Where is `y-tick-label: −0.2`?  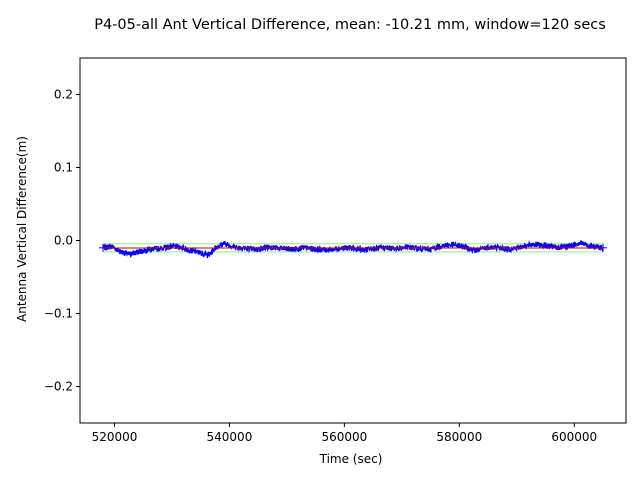 y-tick-label: −0.2 is located at coordinates (58, 387).